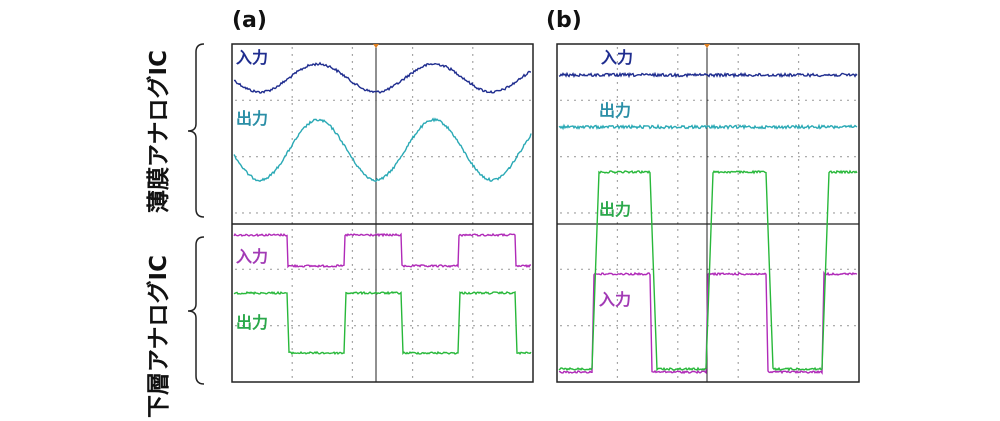 The image size is (1000, 421). What do you see at coordinates (617, 57) in the screenshot?
I see `label-b-input-top: 入力` at bounding box center [617, 57].